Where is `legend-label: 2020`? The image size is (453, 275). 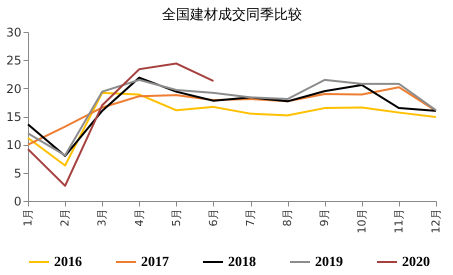
legend-label: 2020 is located at coordinates (416, 262).